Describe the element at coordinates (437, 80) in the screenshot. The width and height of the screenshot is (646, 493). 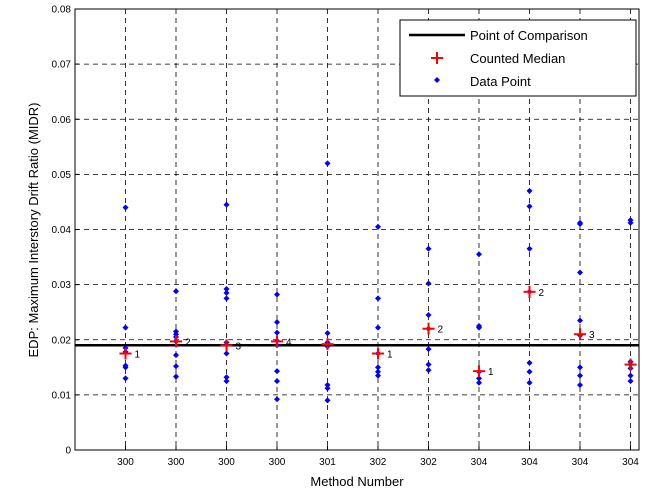
I see `legend-data-point-symbol` at that location.